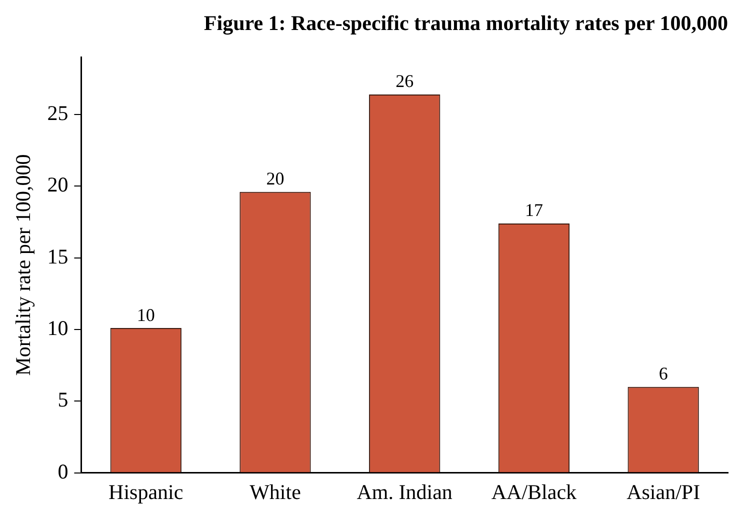 The height and width of the screenshot is (514, 740). Describe the element at coordinates (145, 314) in the screenshot. I see `data-label: 10` at that location.